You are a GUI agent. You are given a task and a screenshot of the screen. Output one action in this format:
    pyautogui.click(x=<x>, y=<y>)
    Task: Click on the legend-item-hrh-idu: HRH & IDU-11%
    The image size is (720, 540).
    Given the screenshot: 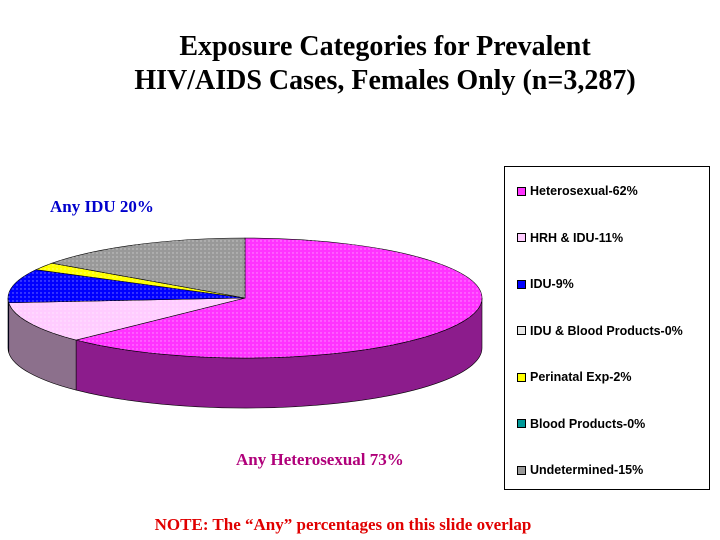 What is the action you would take?
    pyautogui.click(x=570, y=238)
    